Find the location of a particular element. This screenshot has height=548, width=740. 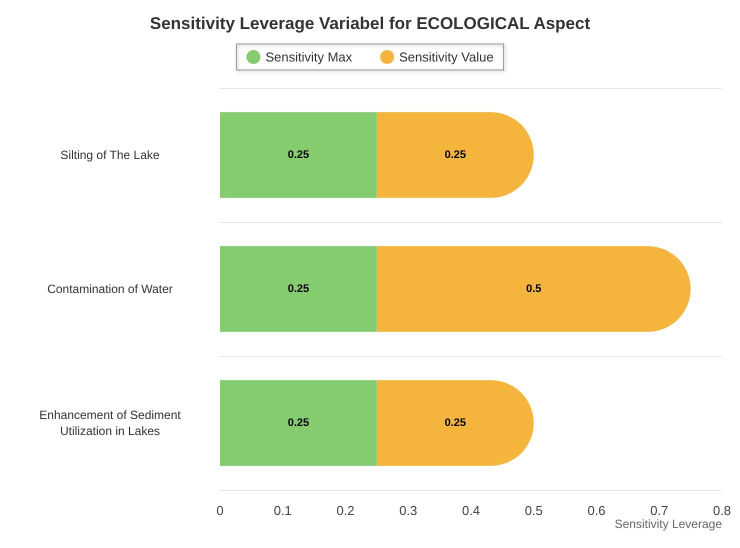

x-tick-label: 0.1 is located at coordinates (283, 510).